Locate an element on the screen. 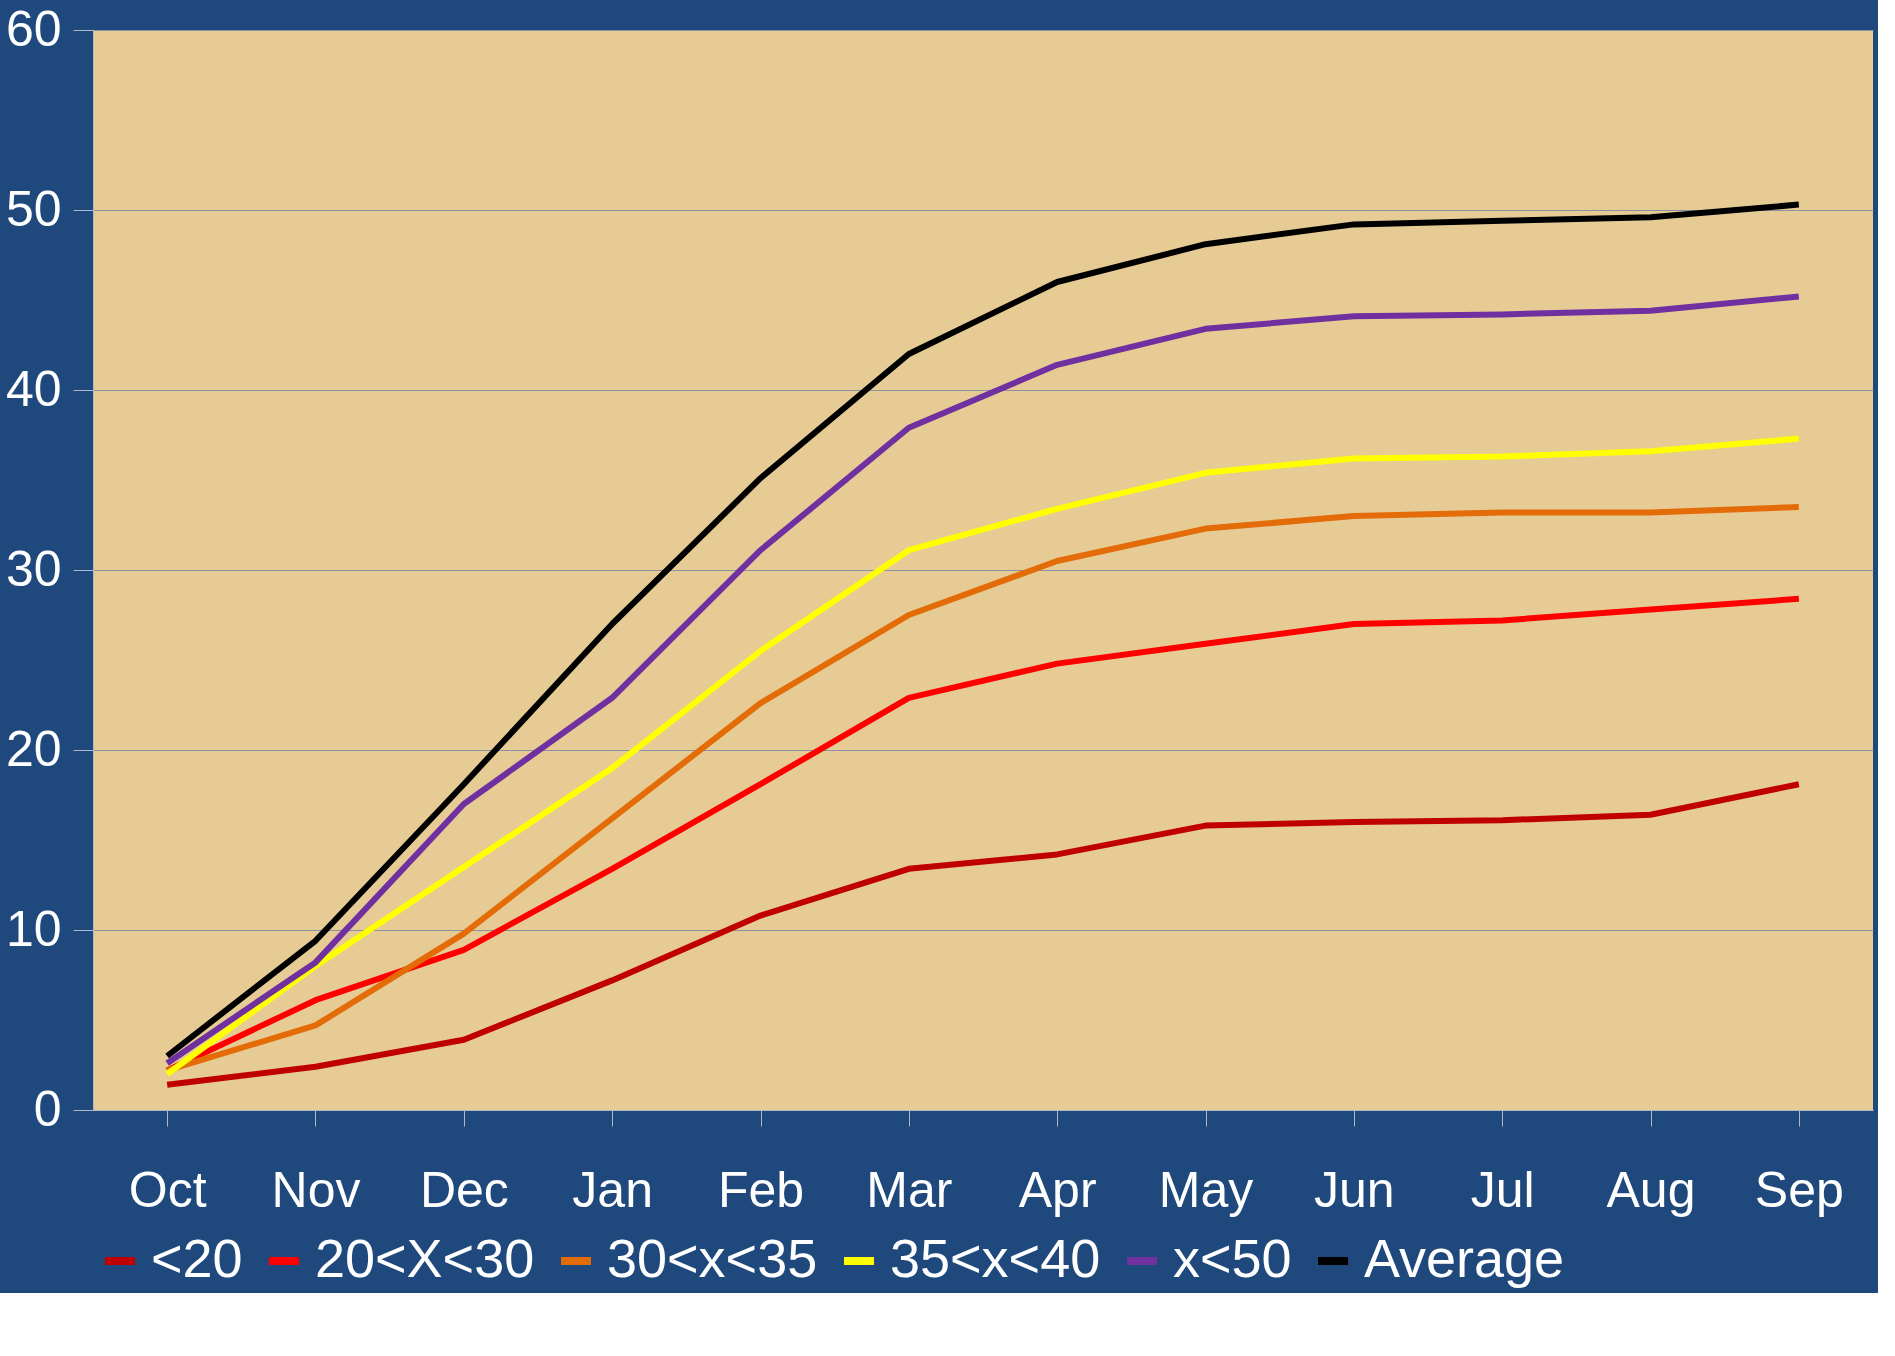 This screenshot has height=1356, width=1895. legend-label: Average is located at coordinates (1464, 1258).